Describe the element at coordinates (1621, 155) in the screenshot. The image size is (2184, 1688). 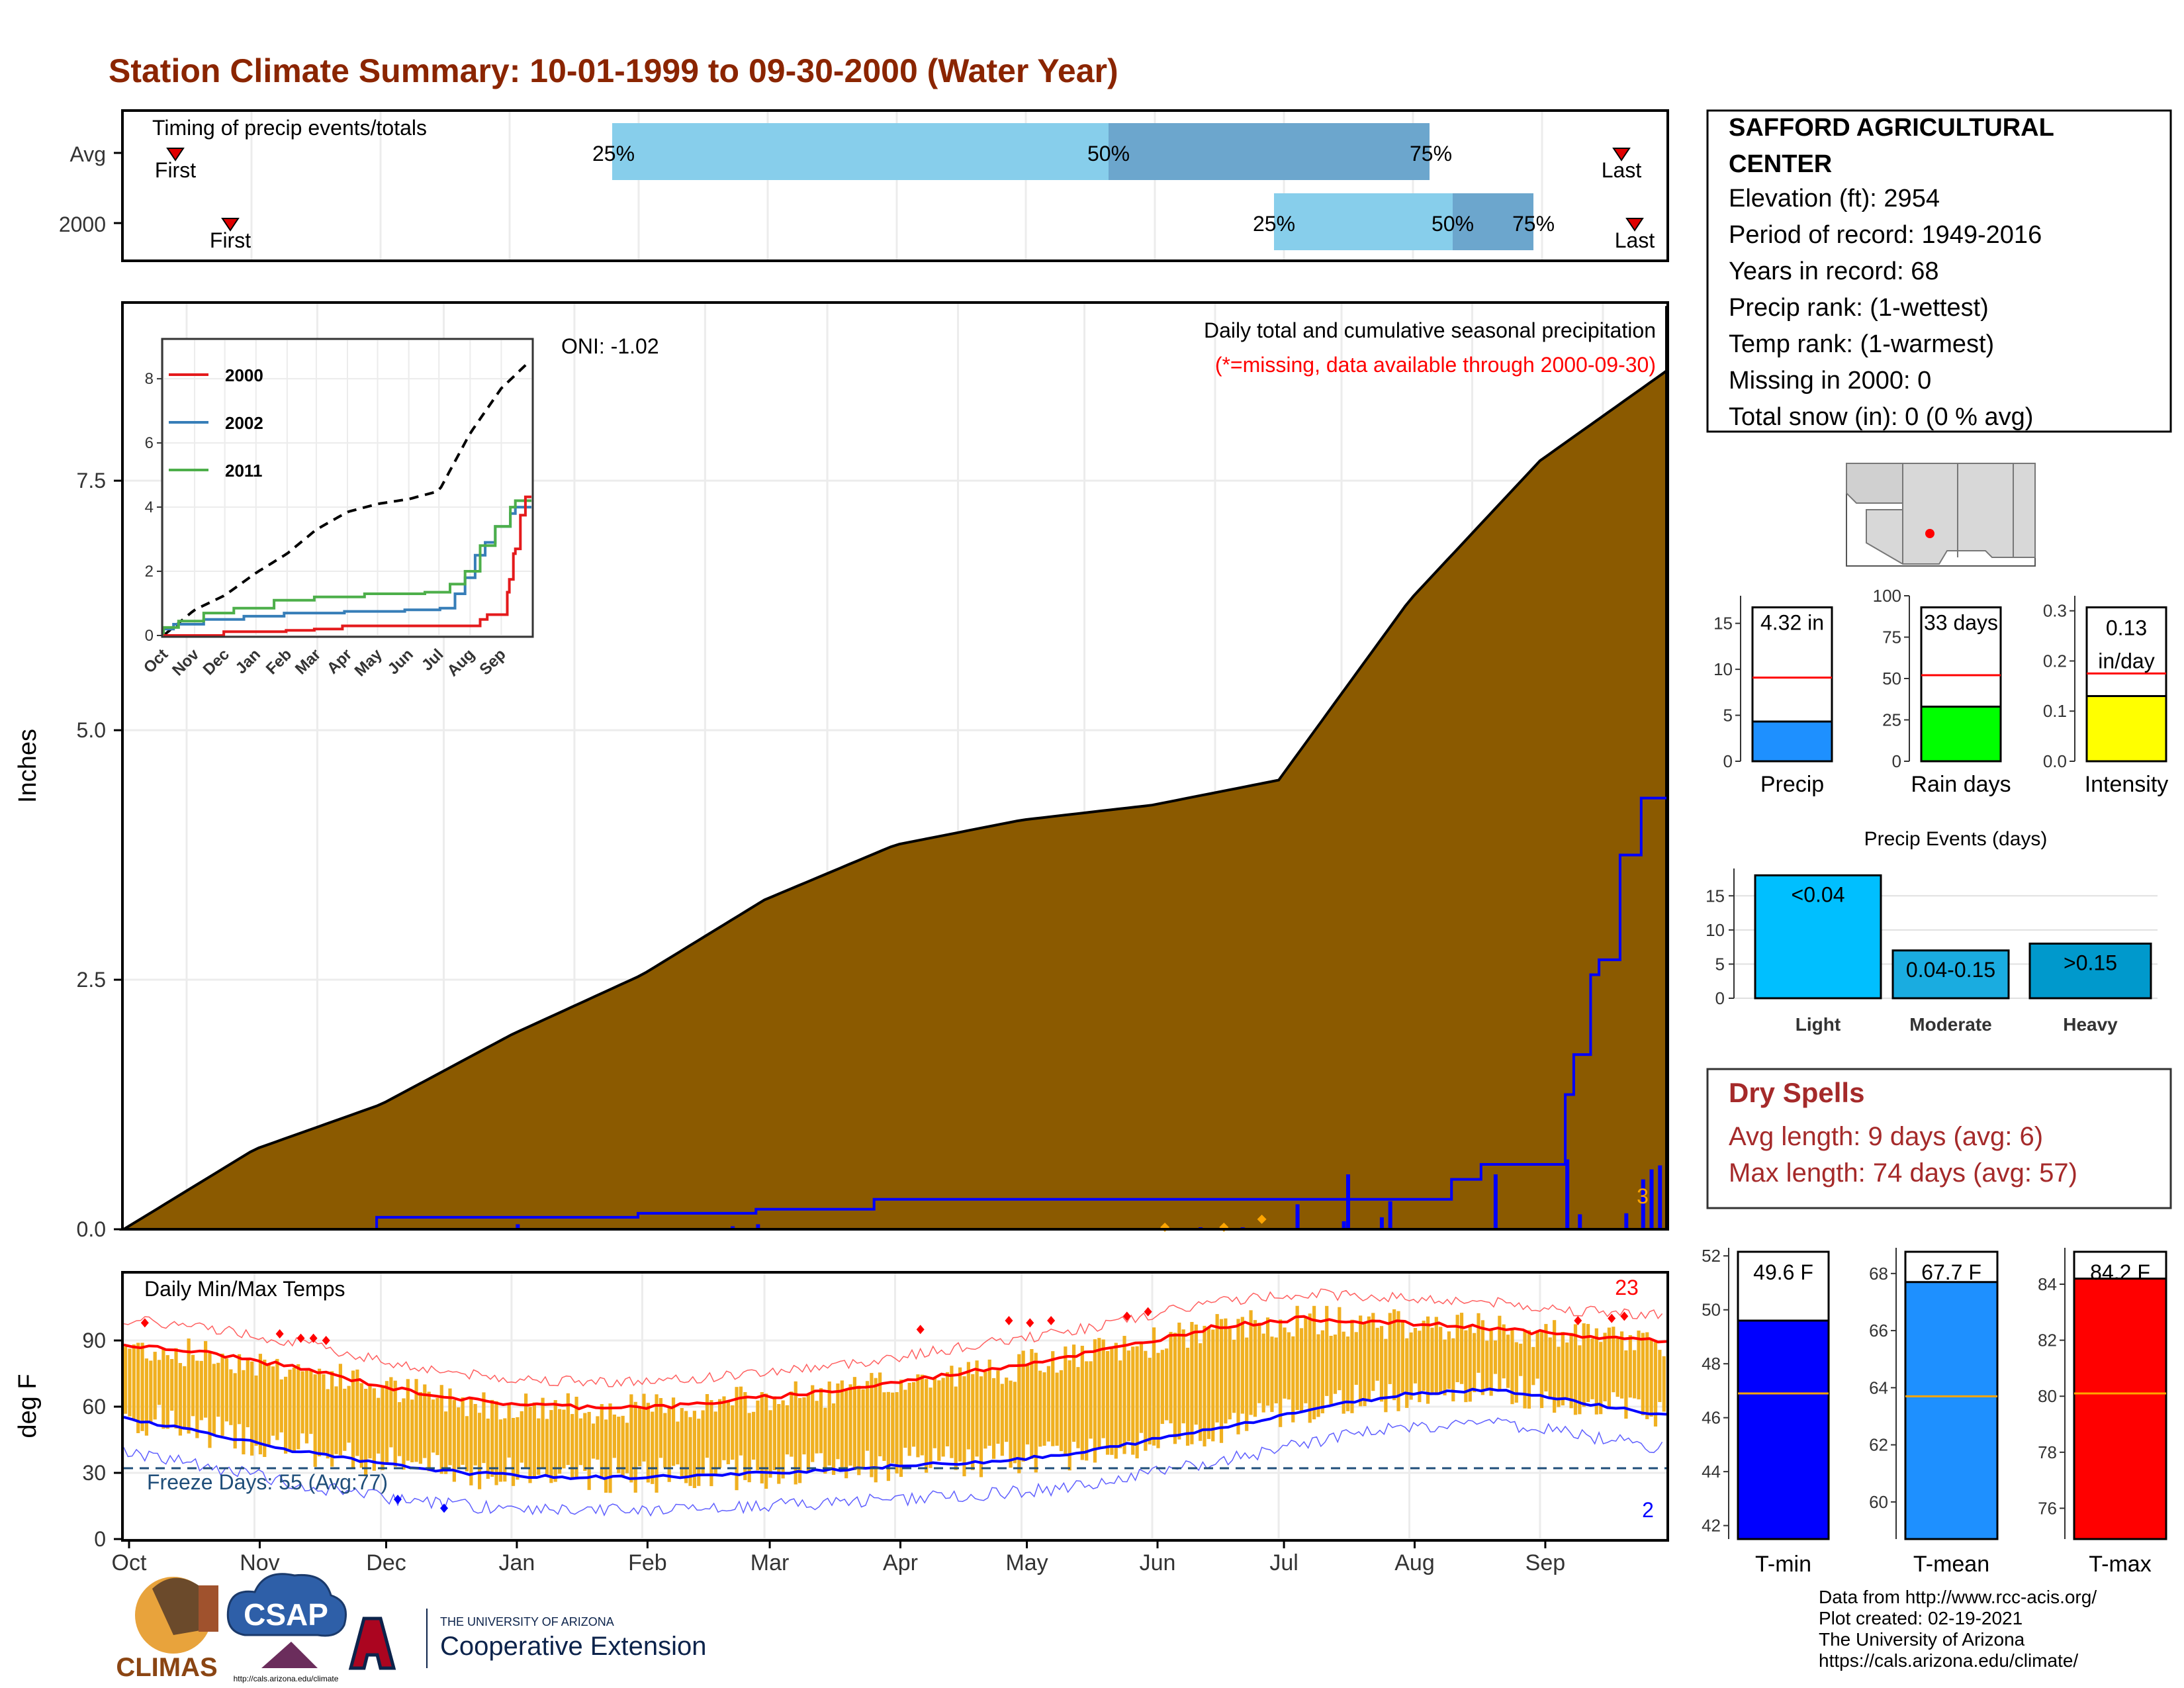
I see `avg-last-marker` at that location.